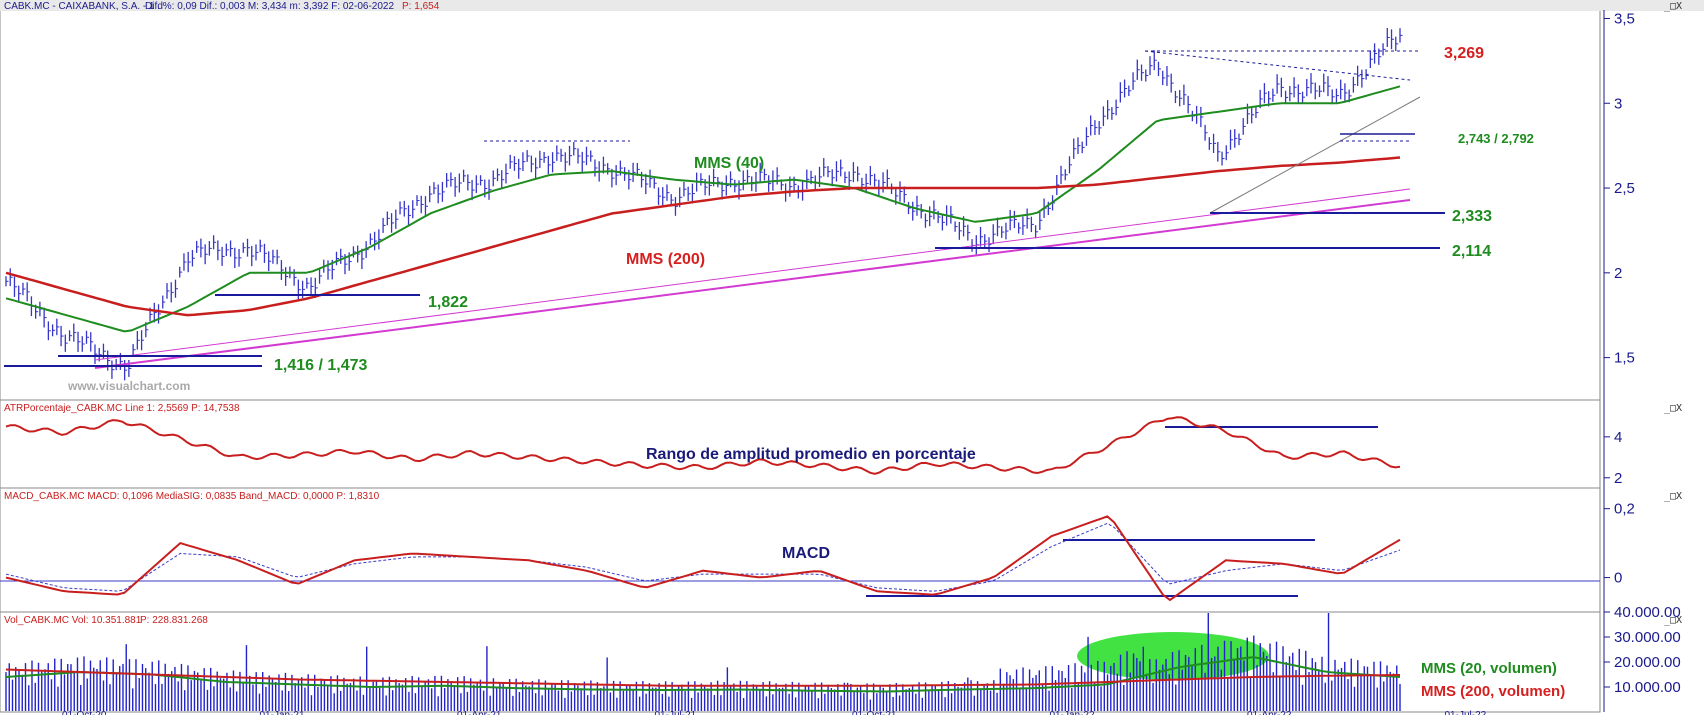 This screenshot has width=1704, height=715. I want to click on macd-line, so click(703, 558).